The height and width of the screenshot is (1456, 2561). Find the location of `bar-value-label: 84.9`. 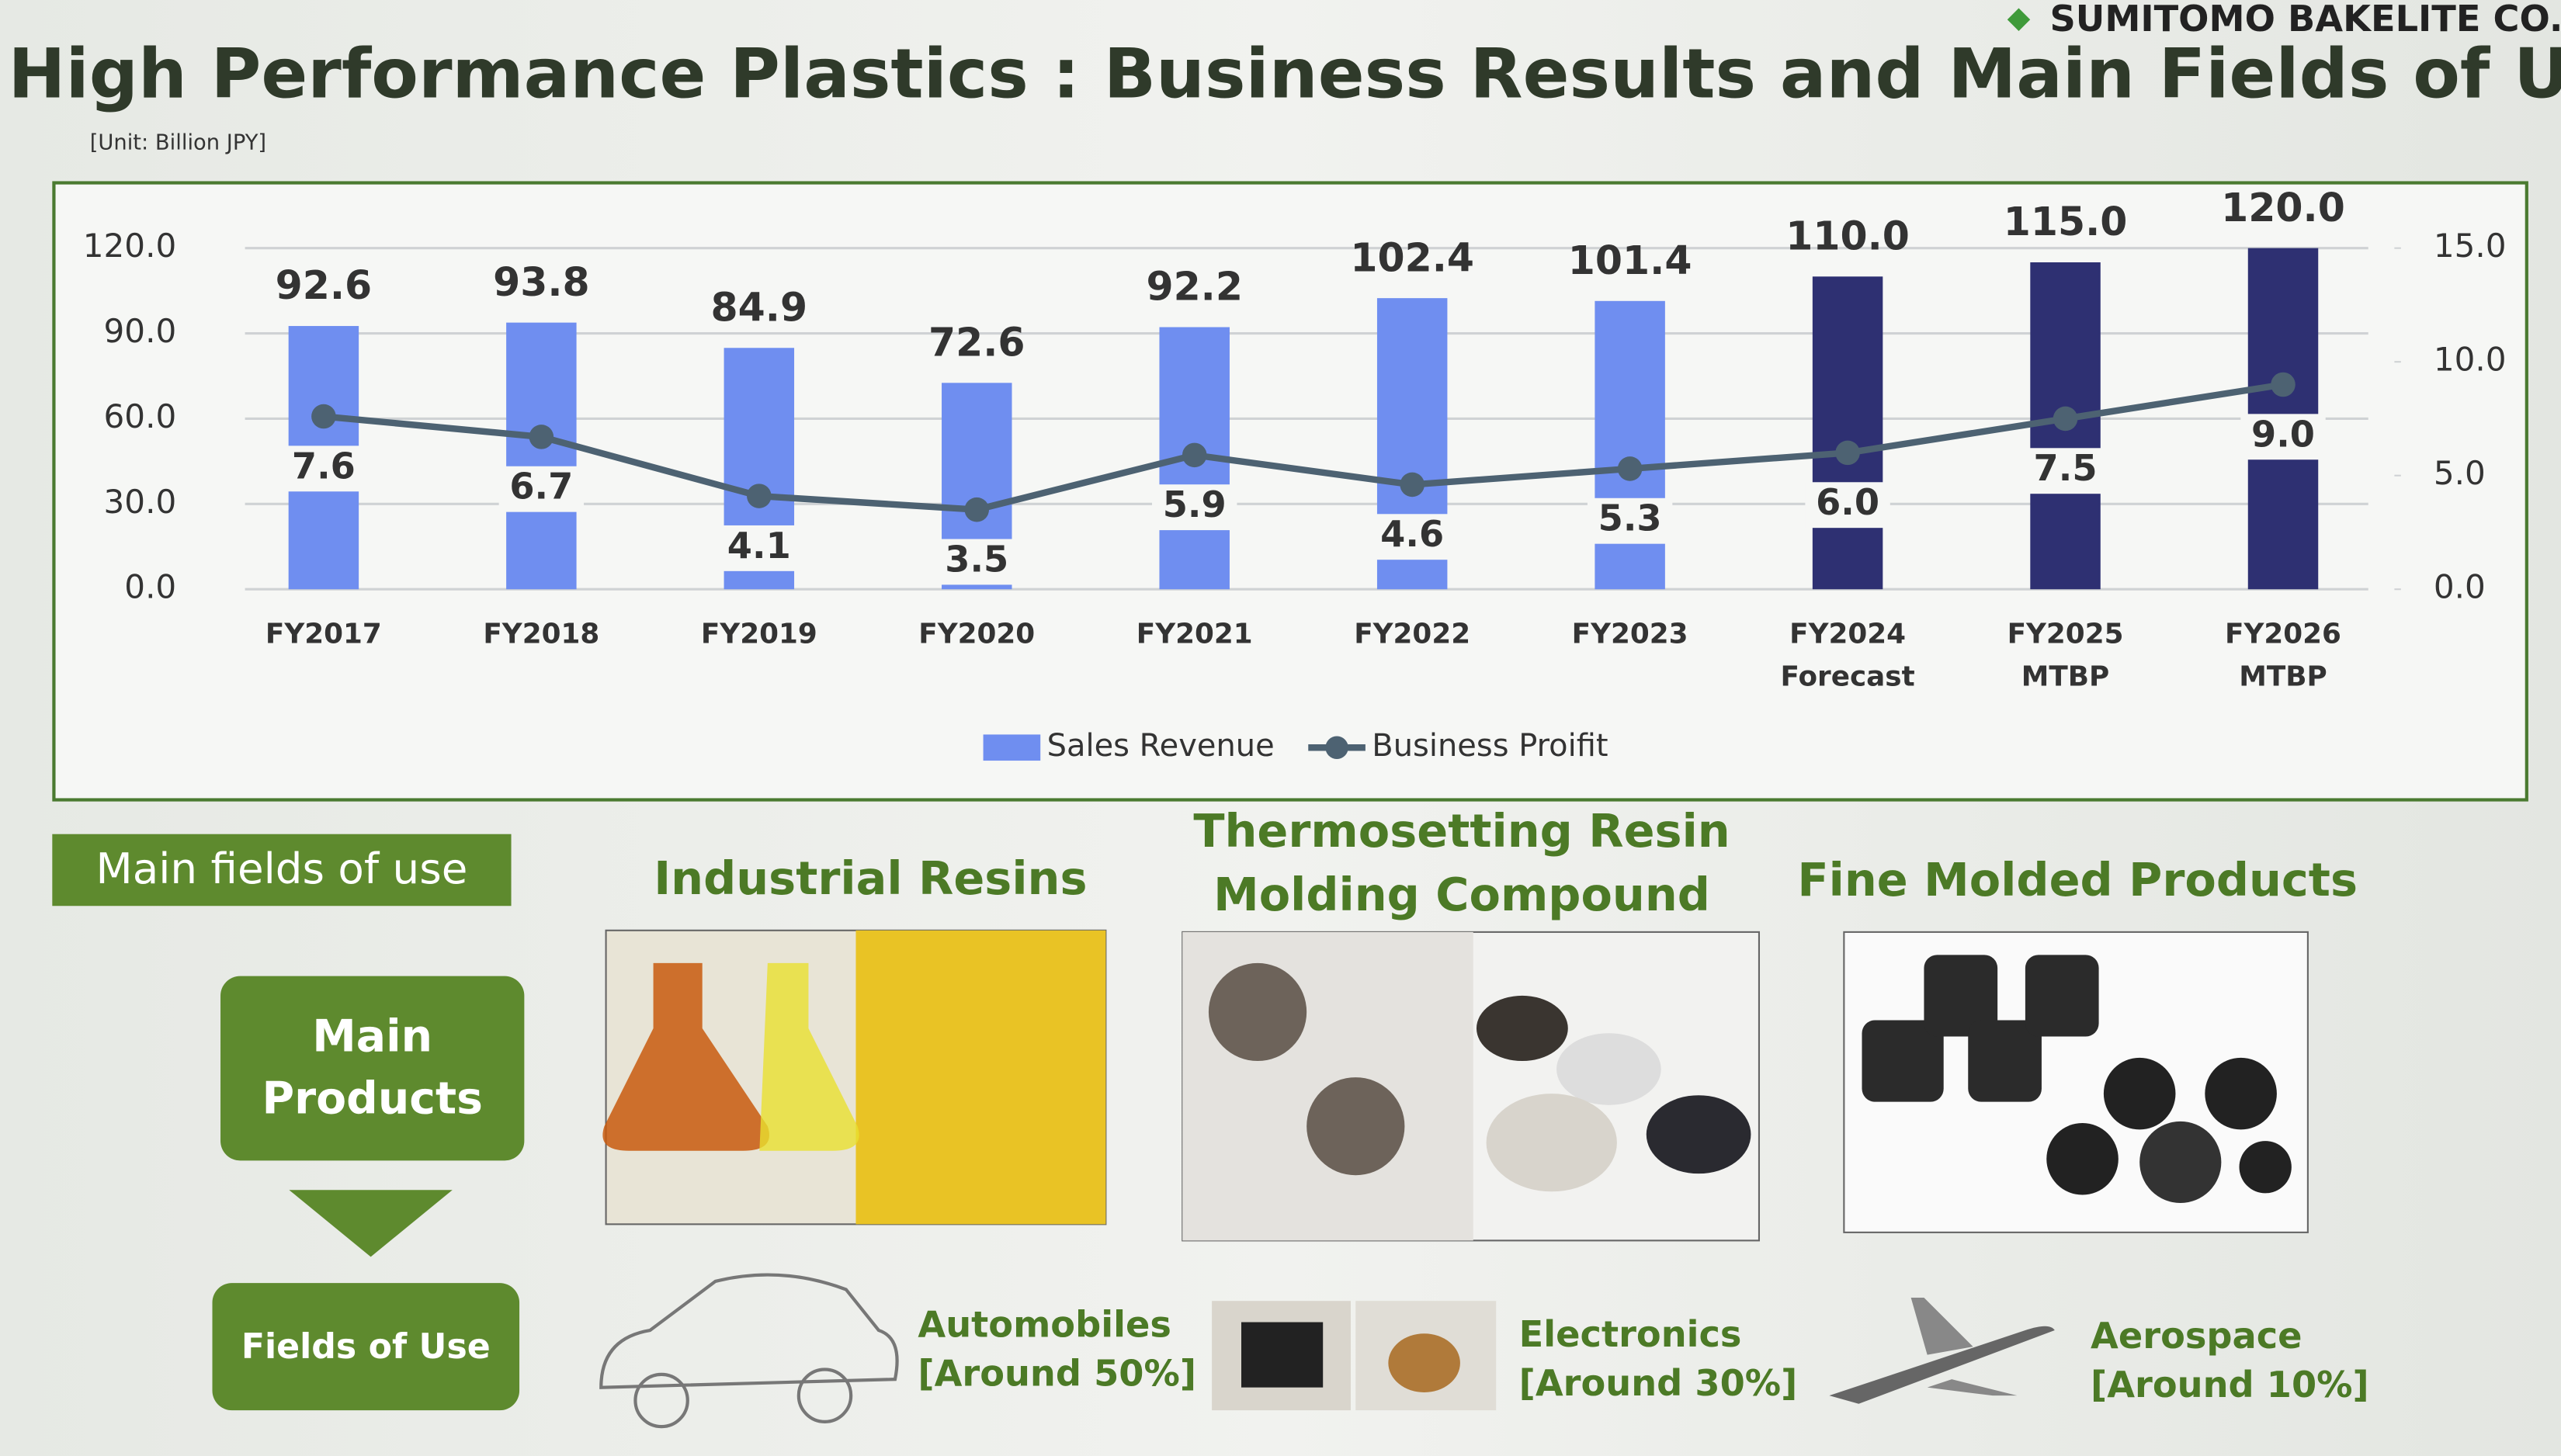

bar-value-label: 84.9 is located at coordinates (759, 307).